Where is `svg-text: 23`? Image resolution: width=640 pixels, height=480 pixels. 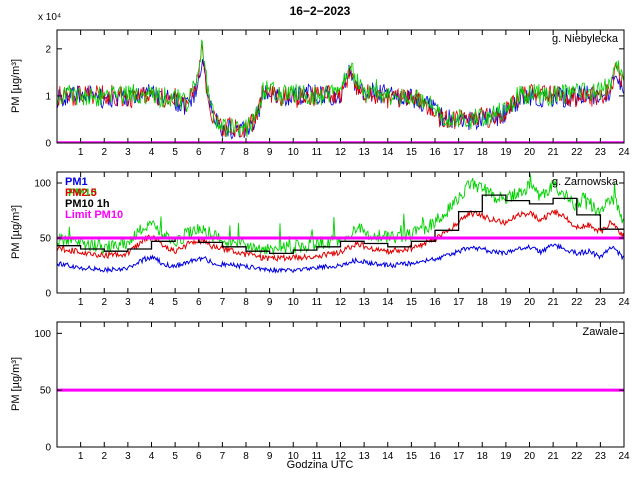
svg-text: 23 is located at coordinates (601, 302).